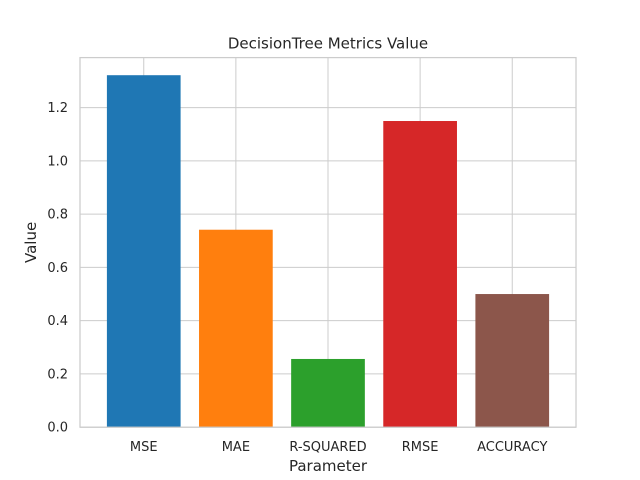  What do you see at coordinates (144, 447) in the screenshot?
I see `x-tick-label: MSE` at bounding box center [144, 447].